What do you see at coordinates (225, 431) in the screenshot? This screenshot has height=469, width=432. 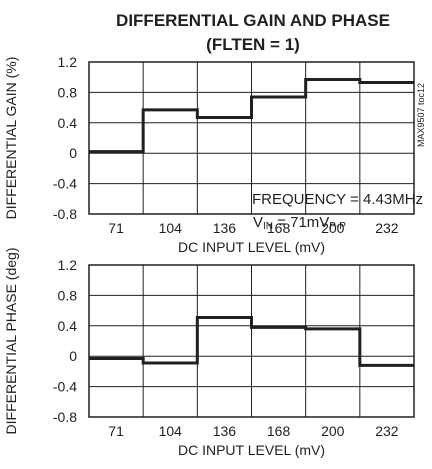 I see `phase-x-tick-label: 136` at bounding box center [225, 431].